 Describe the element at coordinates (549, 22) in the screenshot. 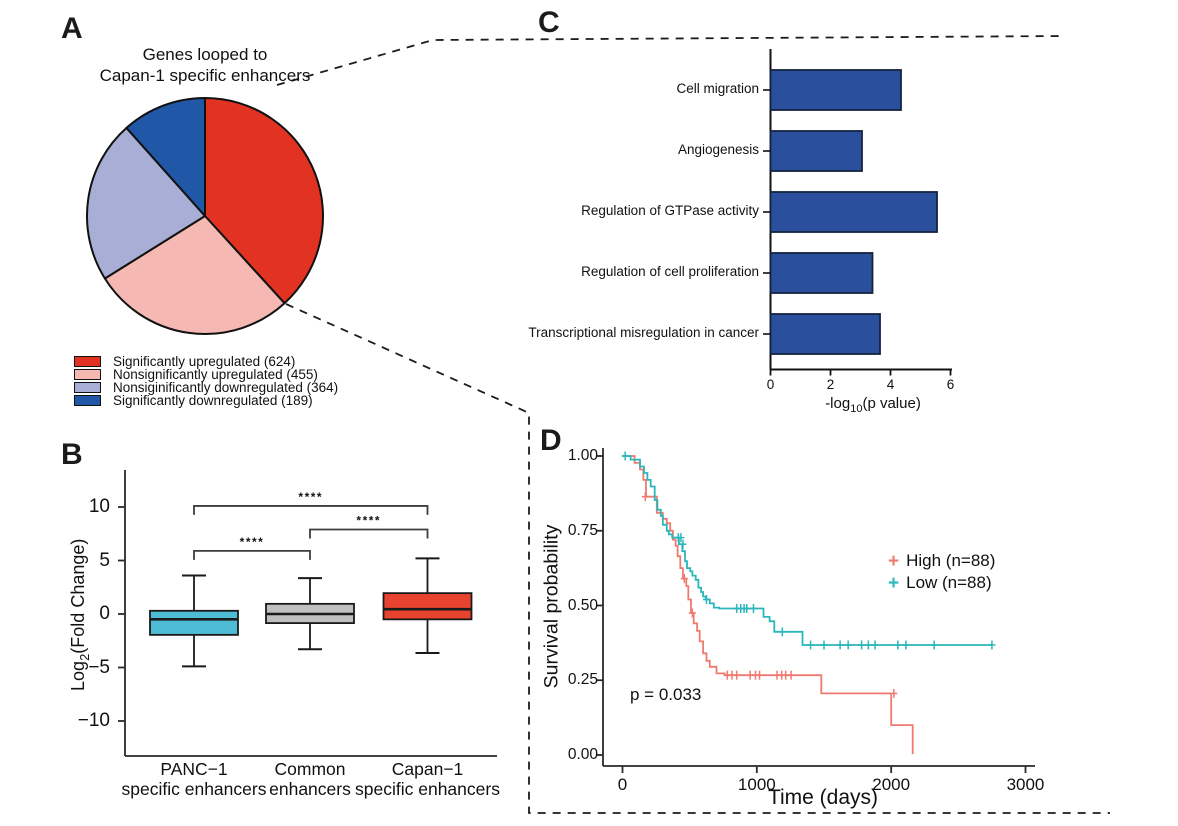

I see `panel-c-letter: C` at that location.